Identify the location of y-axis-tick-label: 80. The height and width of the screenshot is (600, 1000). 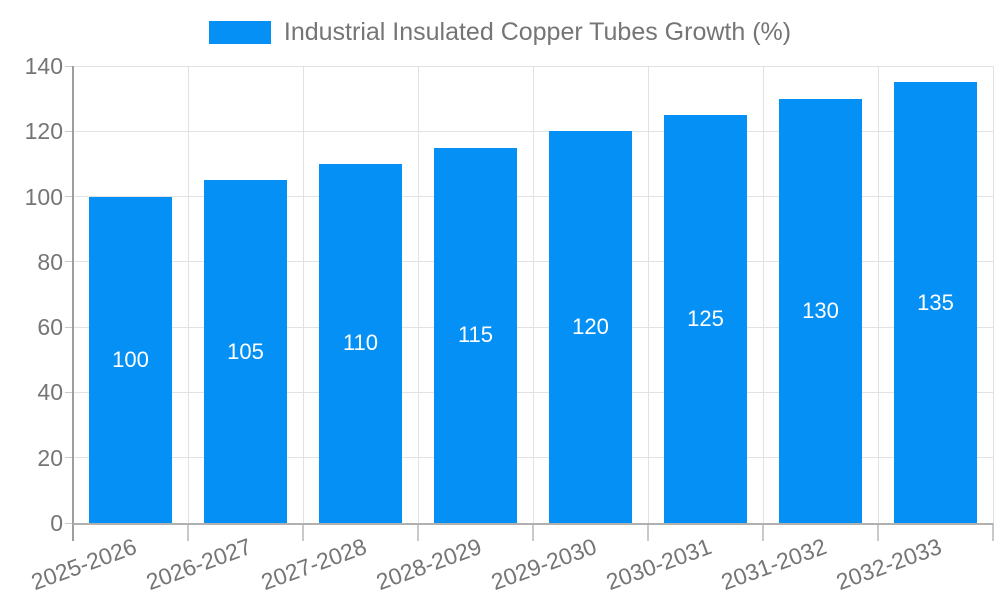
(50, 261).